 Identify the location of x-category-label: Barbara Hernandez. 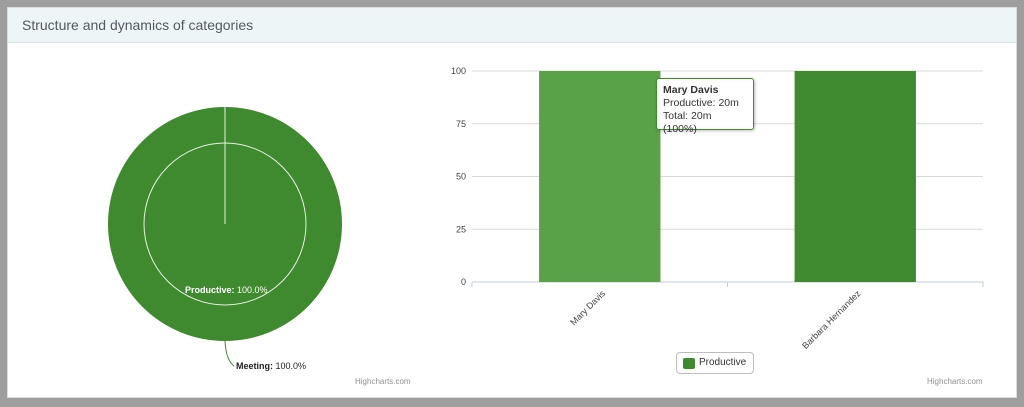
(831, 319).